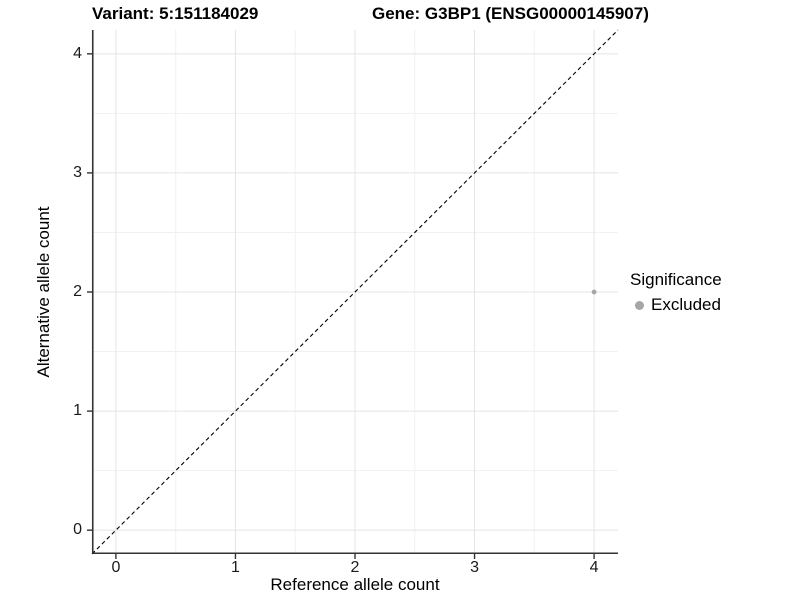 The image size is (800, 600). What do you see at coordinates (594, 567) in the screenshot?
I see `x-tick-label: 4` at bounding box center [594, 567].